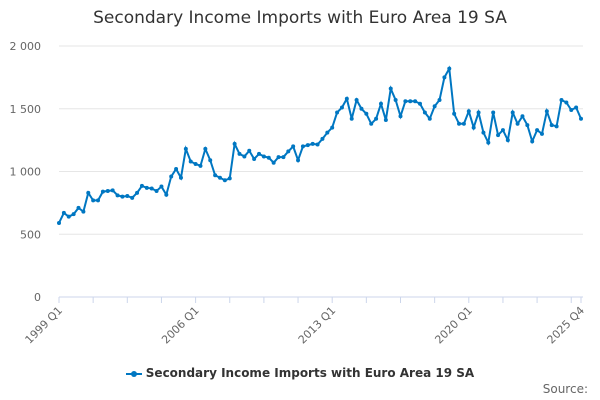 The height and width of the screenshot is (400, 600). Describe the element at coordinates (37, 297) in the screenshot. I see `y-tick-label: 0` at that location.